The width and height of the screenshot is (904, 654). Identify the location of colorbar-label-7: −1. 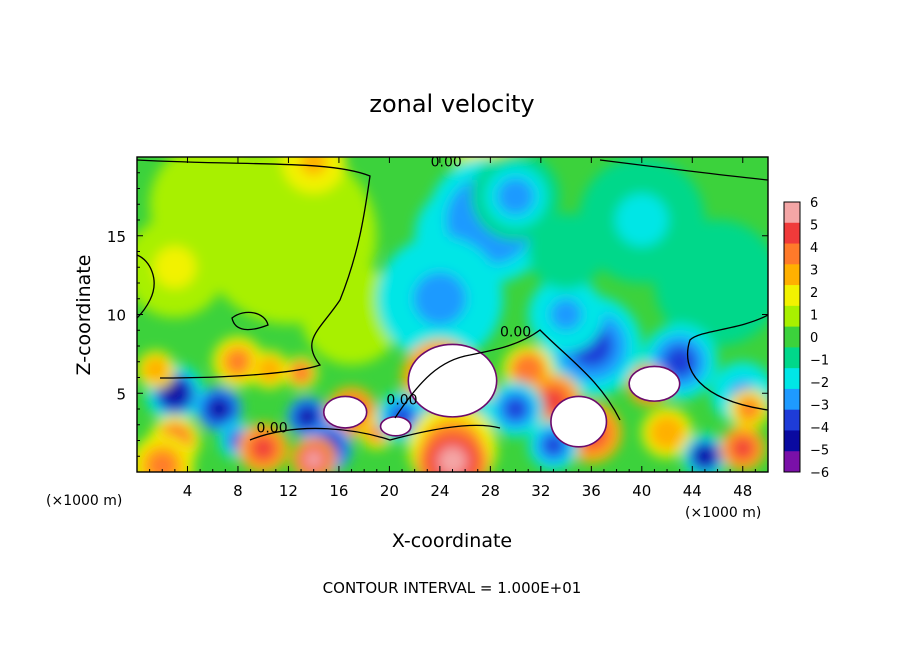
(819, 361).